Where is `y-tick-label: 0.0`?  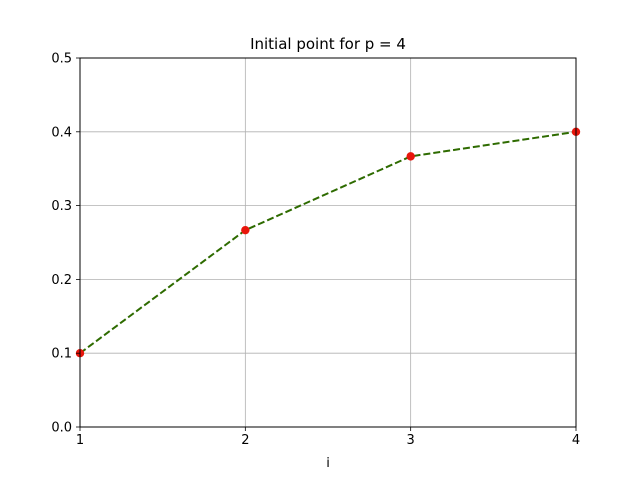
y-tick-label: 0.0 is located at coordinates (61, 428).